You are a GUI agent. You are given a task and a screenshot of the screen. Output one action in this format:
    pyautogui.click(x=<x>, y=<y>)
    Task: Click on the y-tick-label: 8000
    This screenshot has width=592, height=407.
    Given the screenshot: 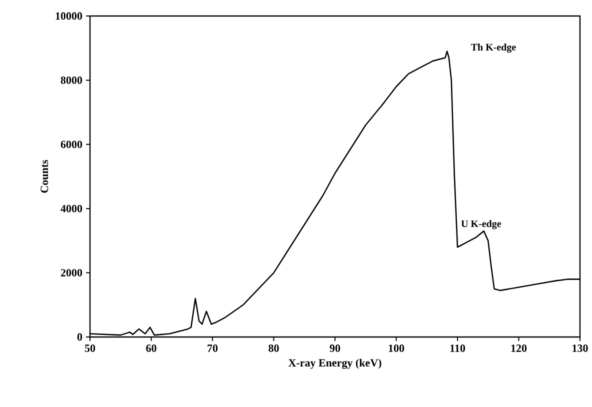 What is the action you would take?
    pyautogui.click(x=71, y=80)
    